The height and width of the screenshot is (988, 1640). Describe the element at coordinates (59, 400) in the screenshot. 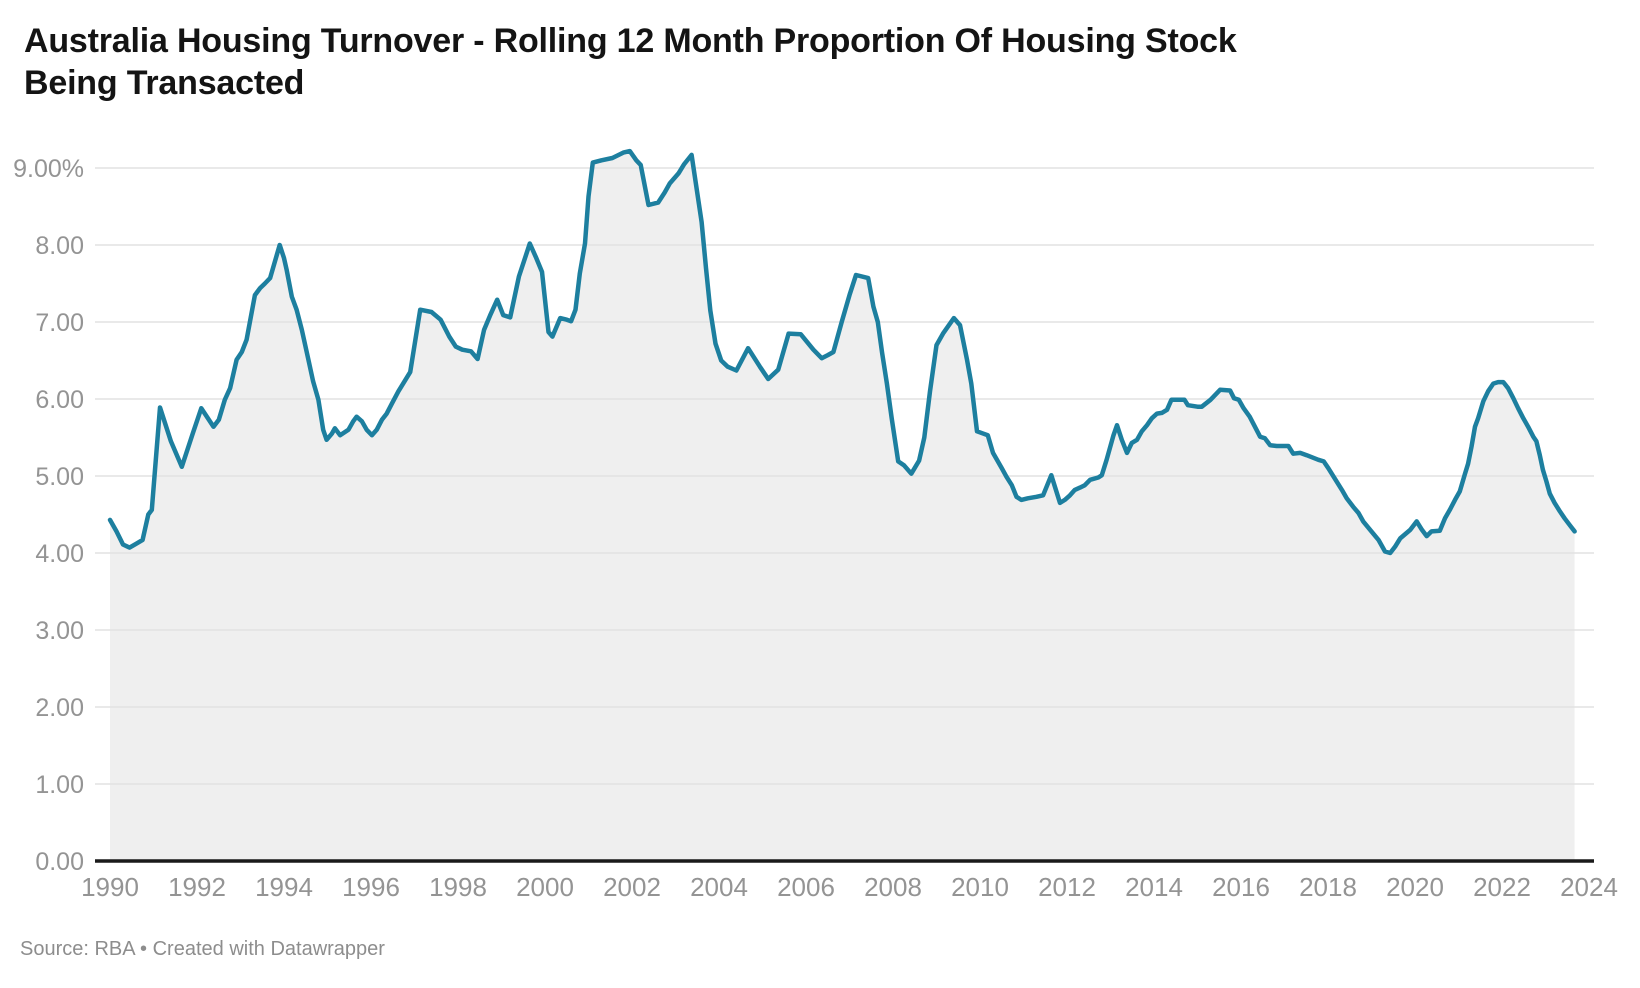

I see `y-tick-label: 6.00` at that location.